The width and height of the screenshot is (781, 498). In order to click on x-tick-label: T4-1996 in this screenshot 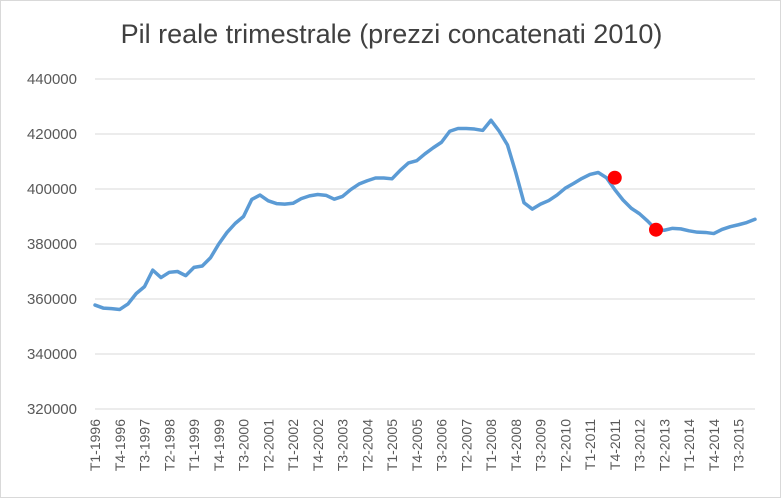, I will do `click(120, 445)`.